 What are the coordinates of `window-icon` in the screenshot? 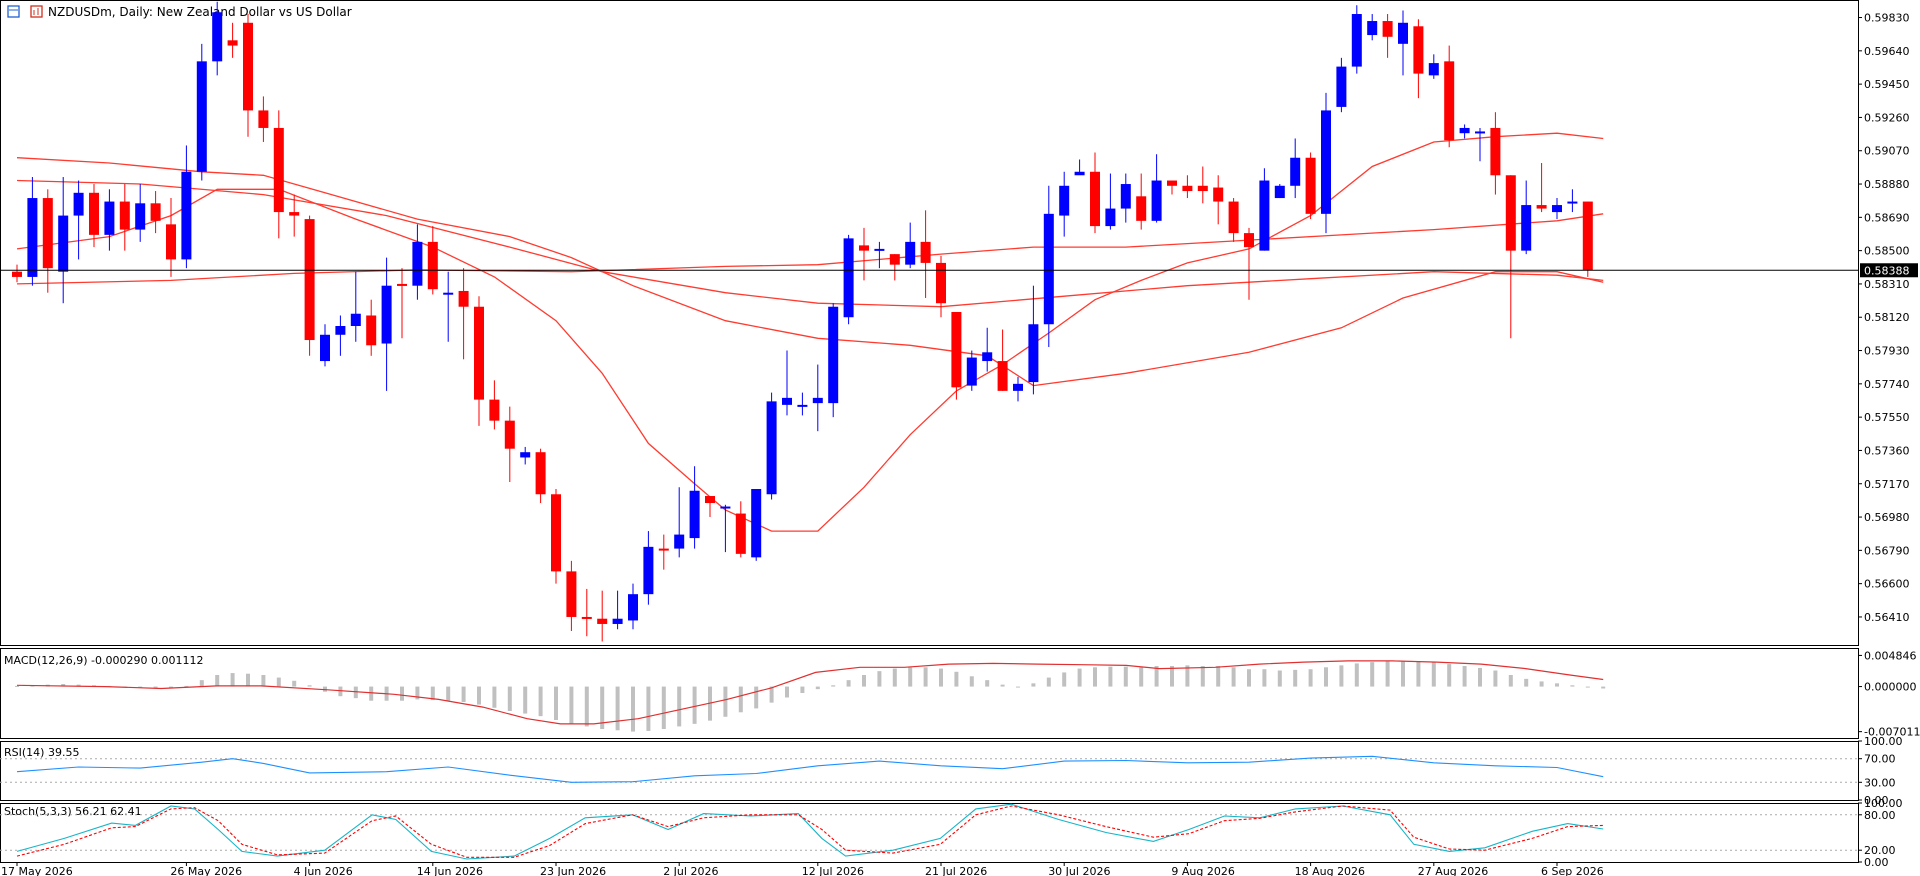 It's located at (13, 11).